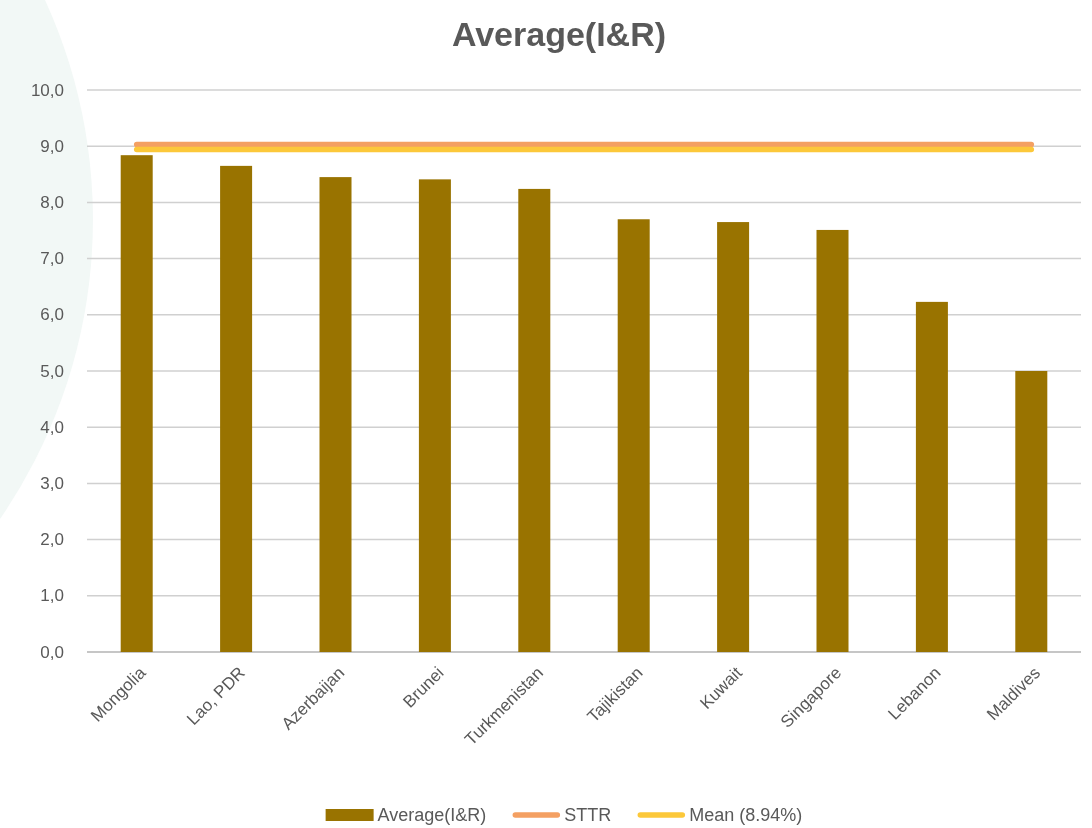  What do you see at coordinates (52, 202) in the screenshot?
I see `y-tick-label: 8,0` at bounding box center [52, 202].